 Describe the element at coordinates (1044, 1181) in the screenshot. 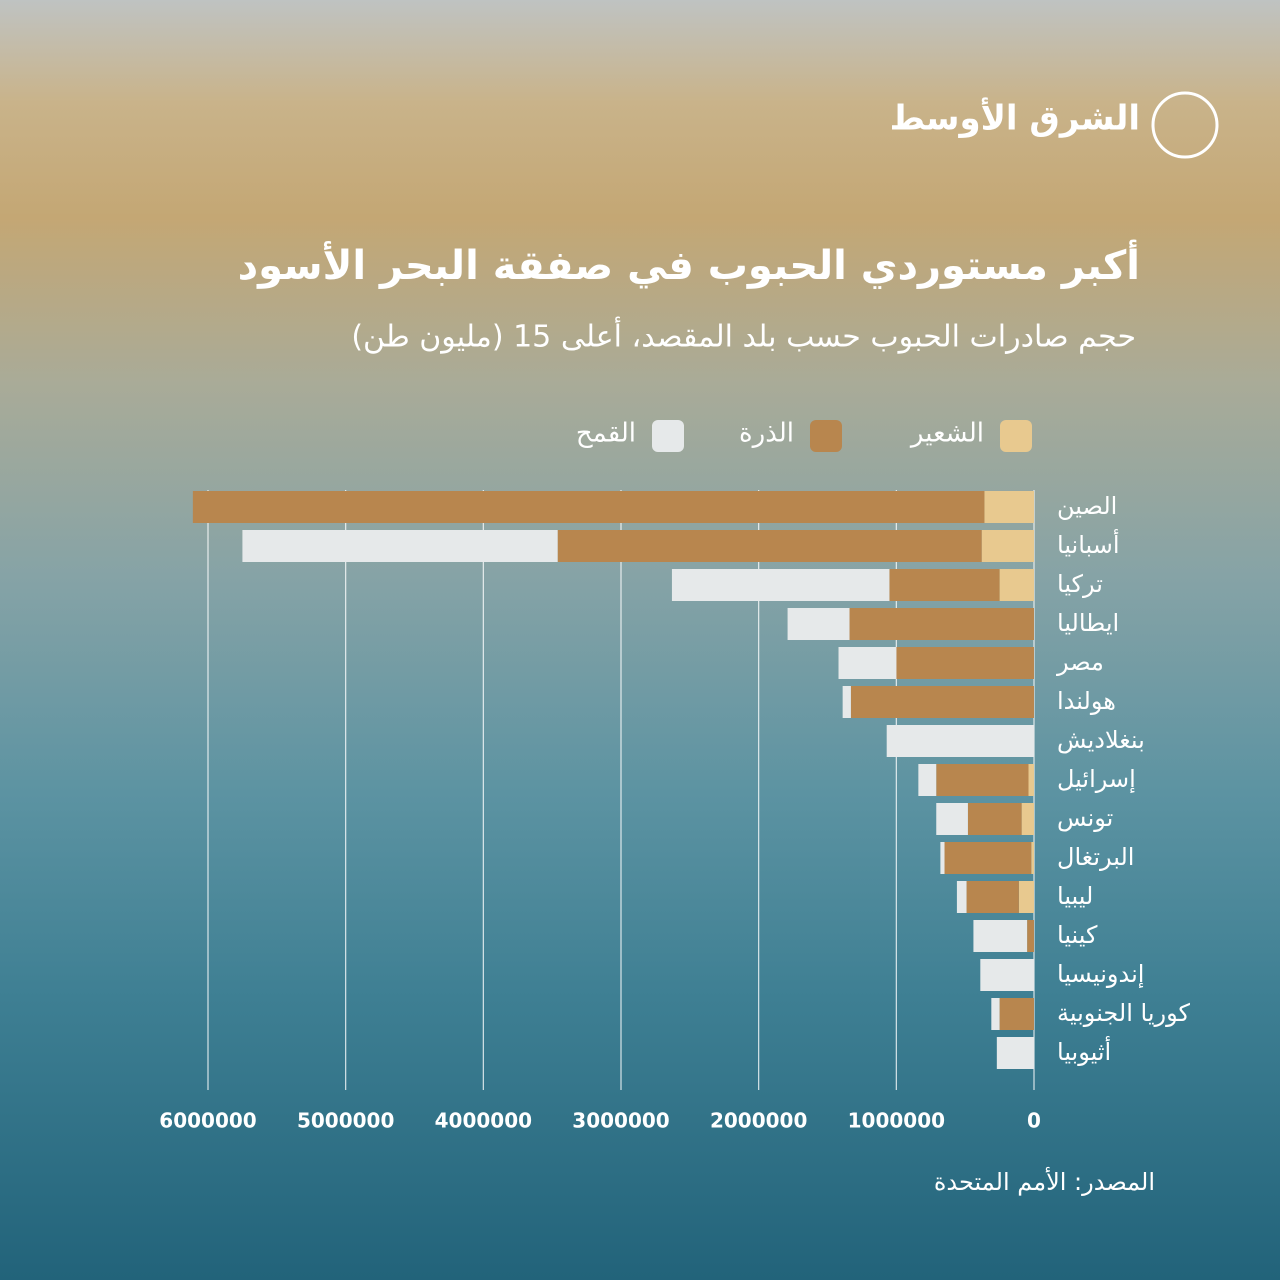

I see `source: المصدر: الأمم المتحدة` at that location.